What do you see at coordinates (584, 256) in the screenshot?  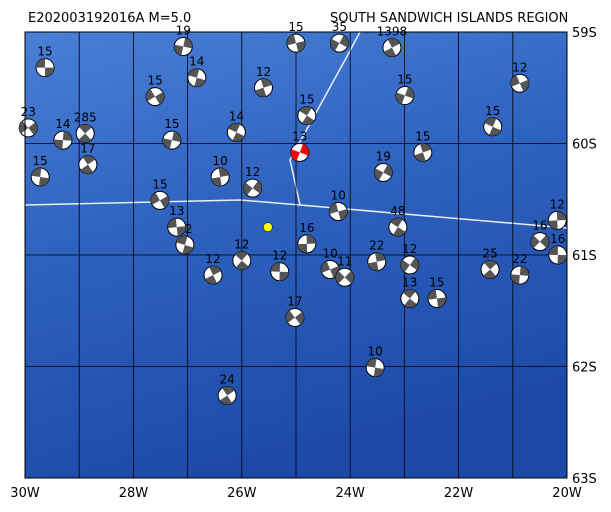 I see `y-tick-label: 61S` at bounding box center [584, 256].